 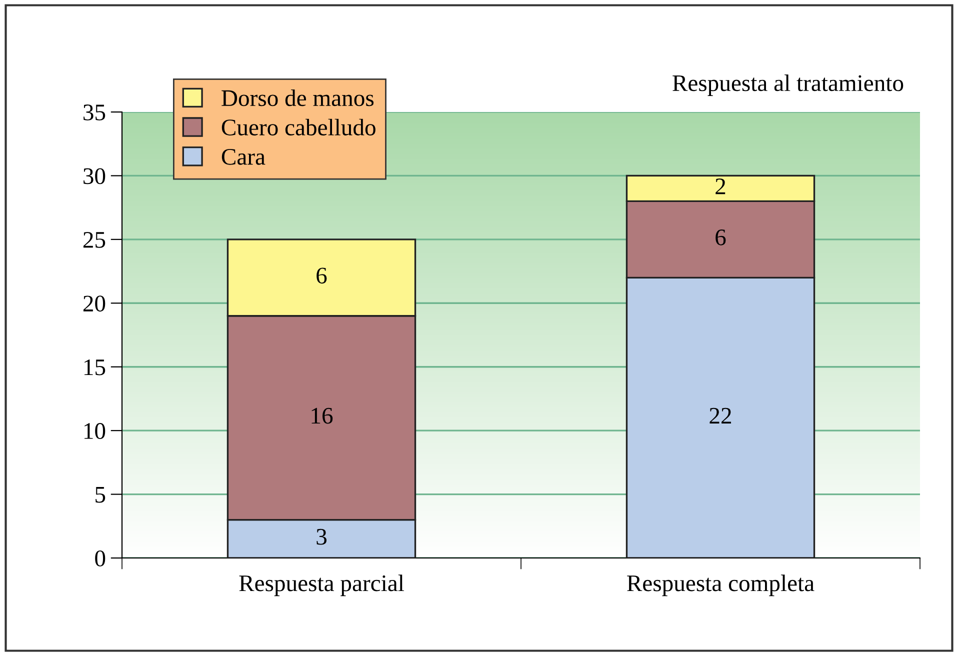 What do you see at coordinates (721, 186) in the screenshot?
I see `data-label: 2` at bounding box center [721, 186].